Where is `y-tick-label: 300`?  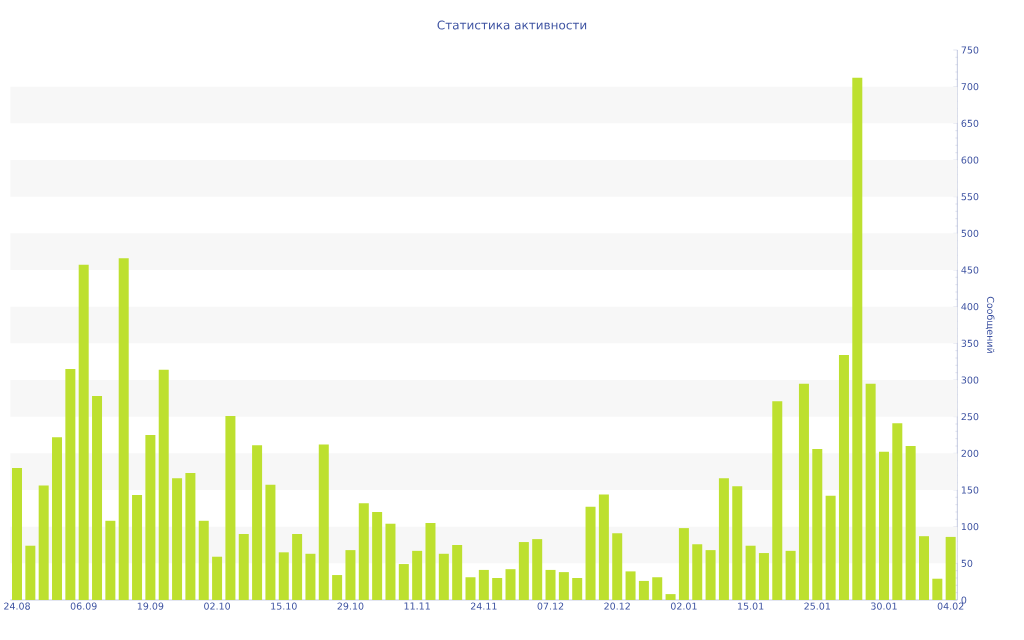 y-tick-label: 300 is located at coordinates (970, 380).